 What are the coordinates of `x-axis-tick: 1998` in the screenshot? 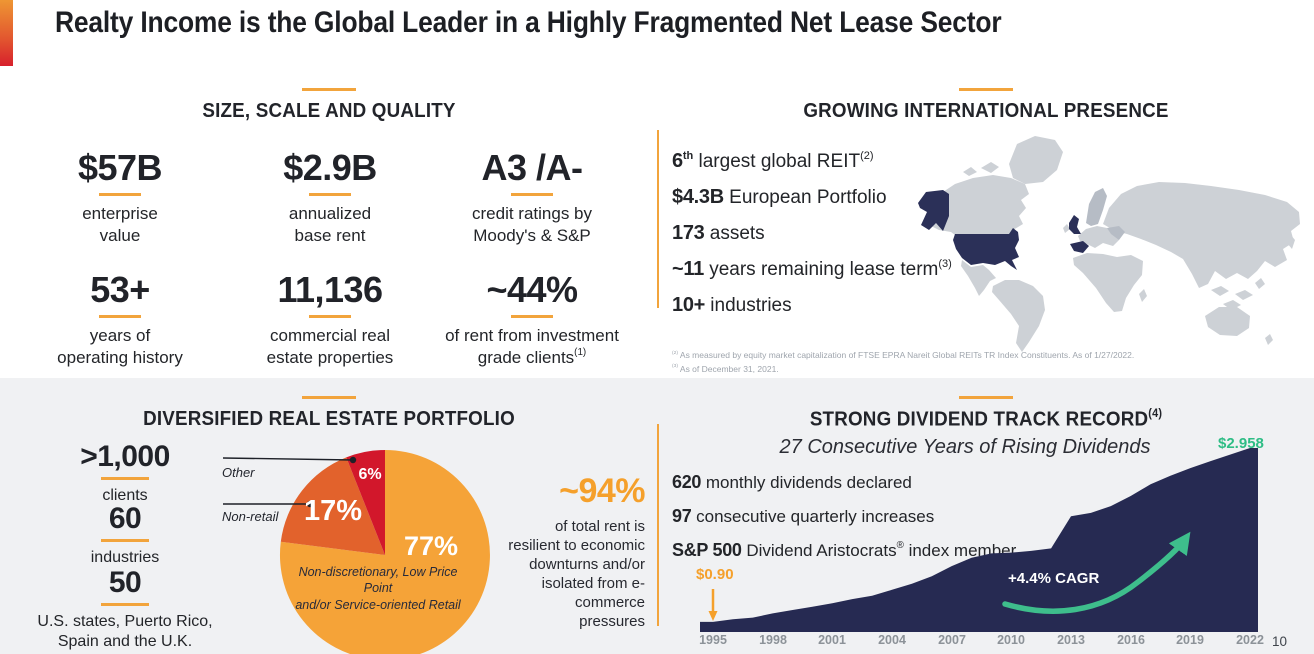 It's located at (773, 640).